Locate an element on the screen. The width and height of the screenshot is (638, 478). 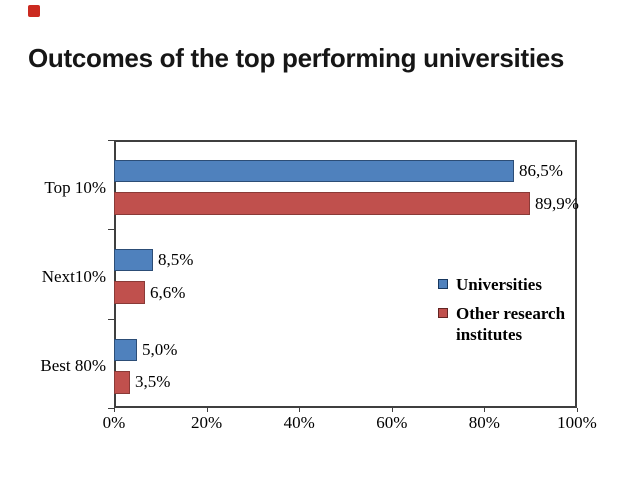
x-axis-label: 20% is located at coordinates (207, 422).